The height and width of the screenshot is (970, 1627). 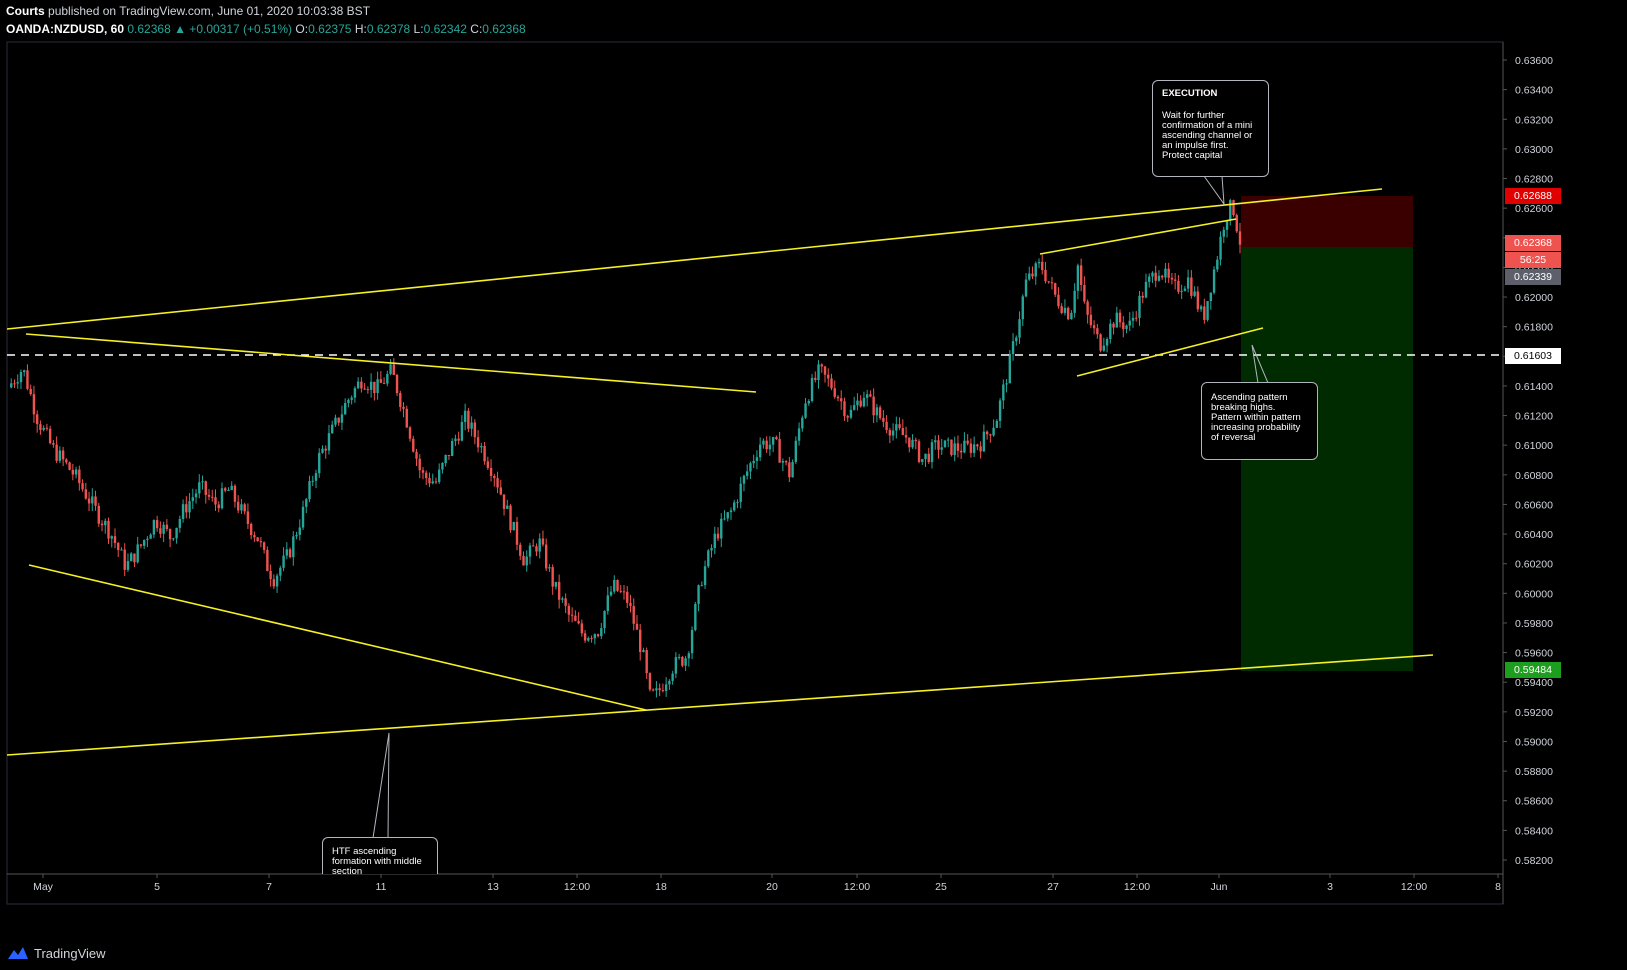 What do you see at coordinates (720, 705) in the screenshot?
I see `lower-trendline` at bounding box center [720, 705].